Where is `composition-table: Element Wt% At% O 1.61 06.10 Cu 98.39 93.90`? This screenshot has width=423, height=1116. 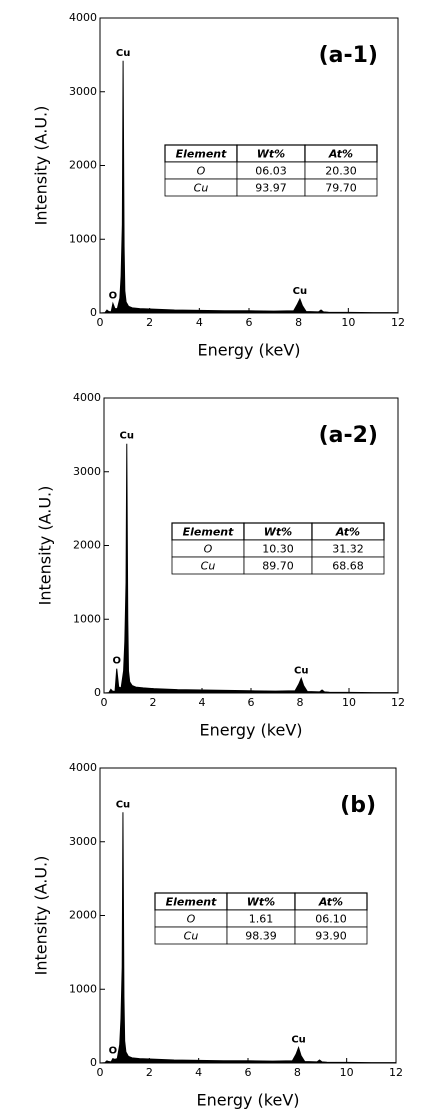
composition-table: Element Wt% At% O 1.61 06.10 Cu 98.39 93.90 is located at coordinates (261, 918).